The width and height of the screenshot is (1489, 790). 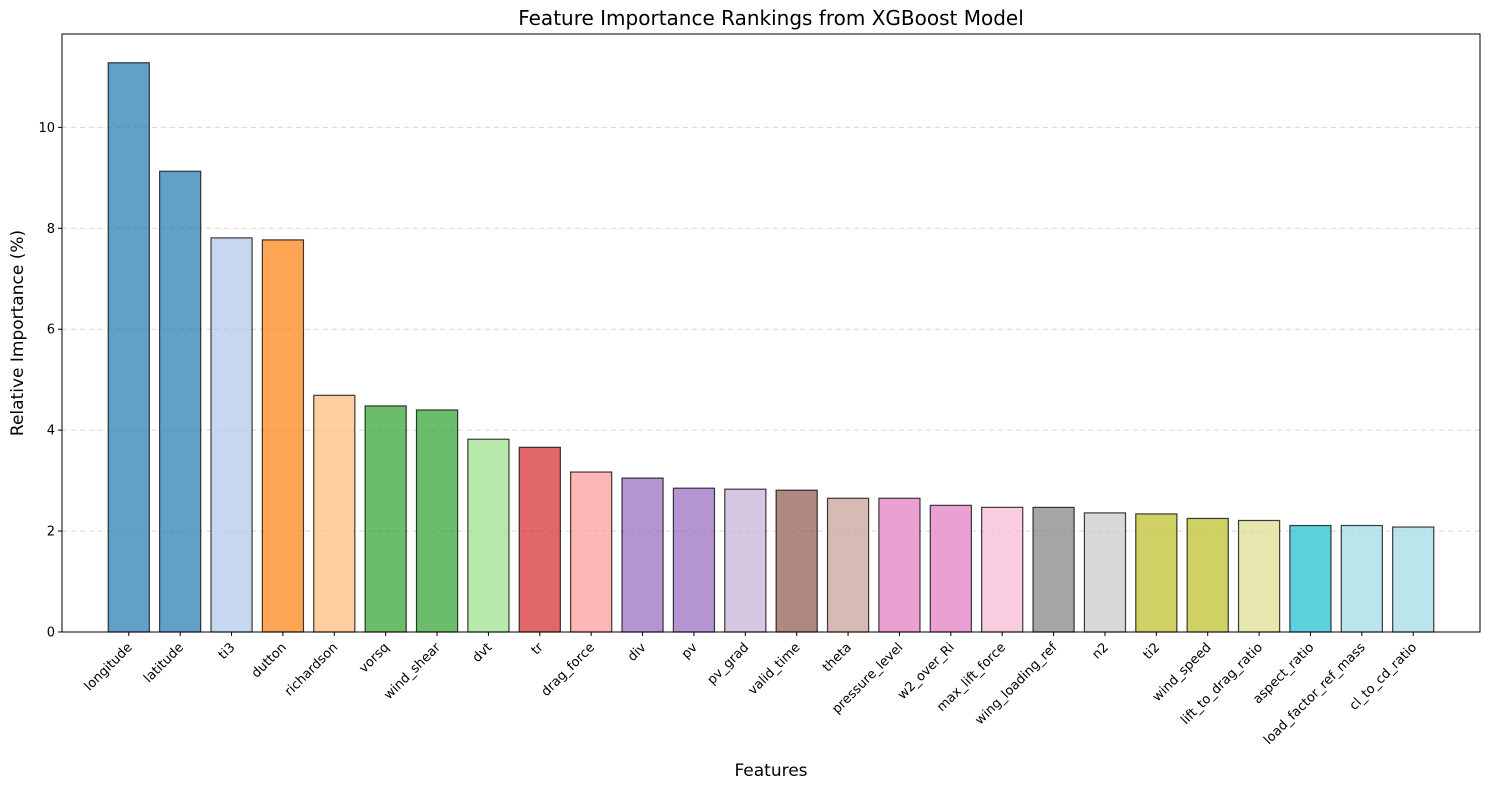 I want to click on bar-dvt, so click(x=488, y=535).